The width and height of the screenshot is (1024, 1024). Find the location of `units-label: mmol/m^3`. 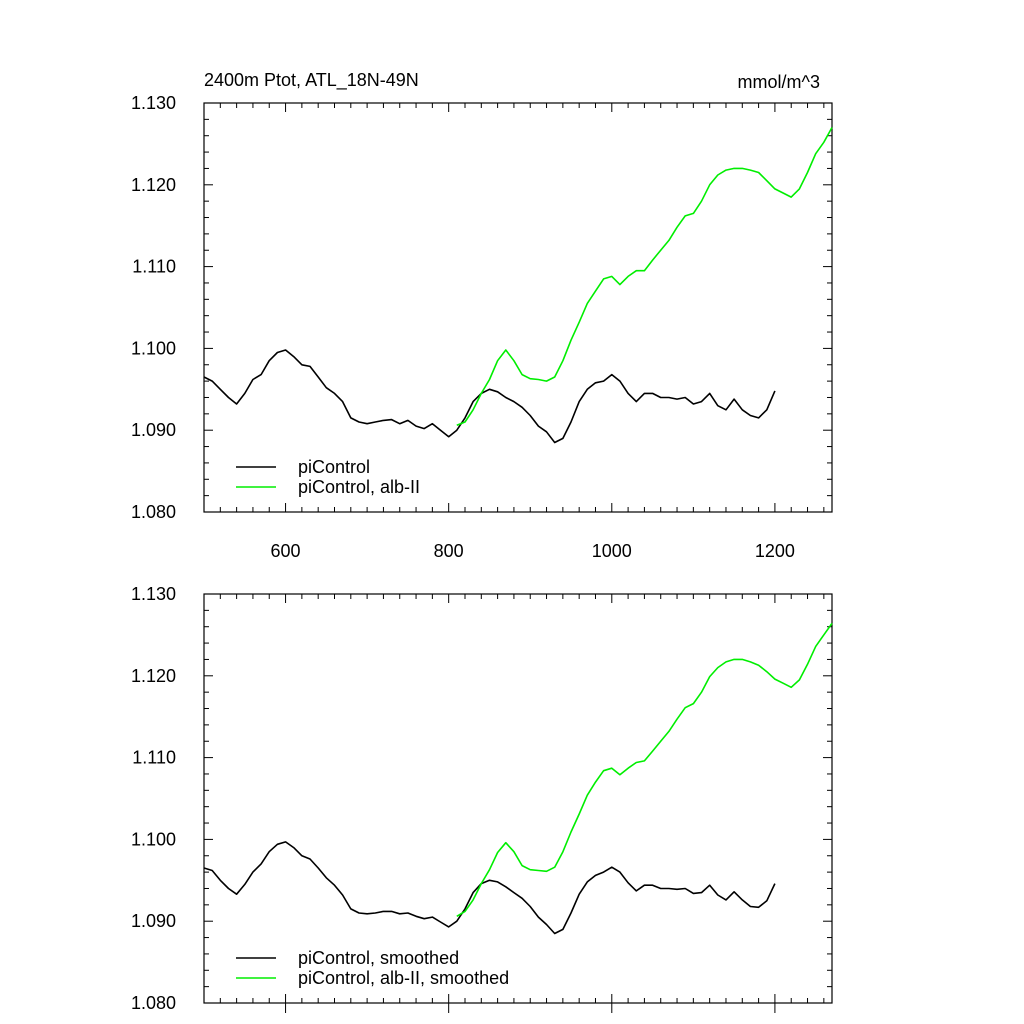

units-label: mmol/m^3 is located at coordinates (779, 82).